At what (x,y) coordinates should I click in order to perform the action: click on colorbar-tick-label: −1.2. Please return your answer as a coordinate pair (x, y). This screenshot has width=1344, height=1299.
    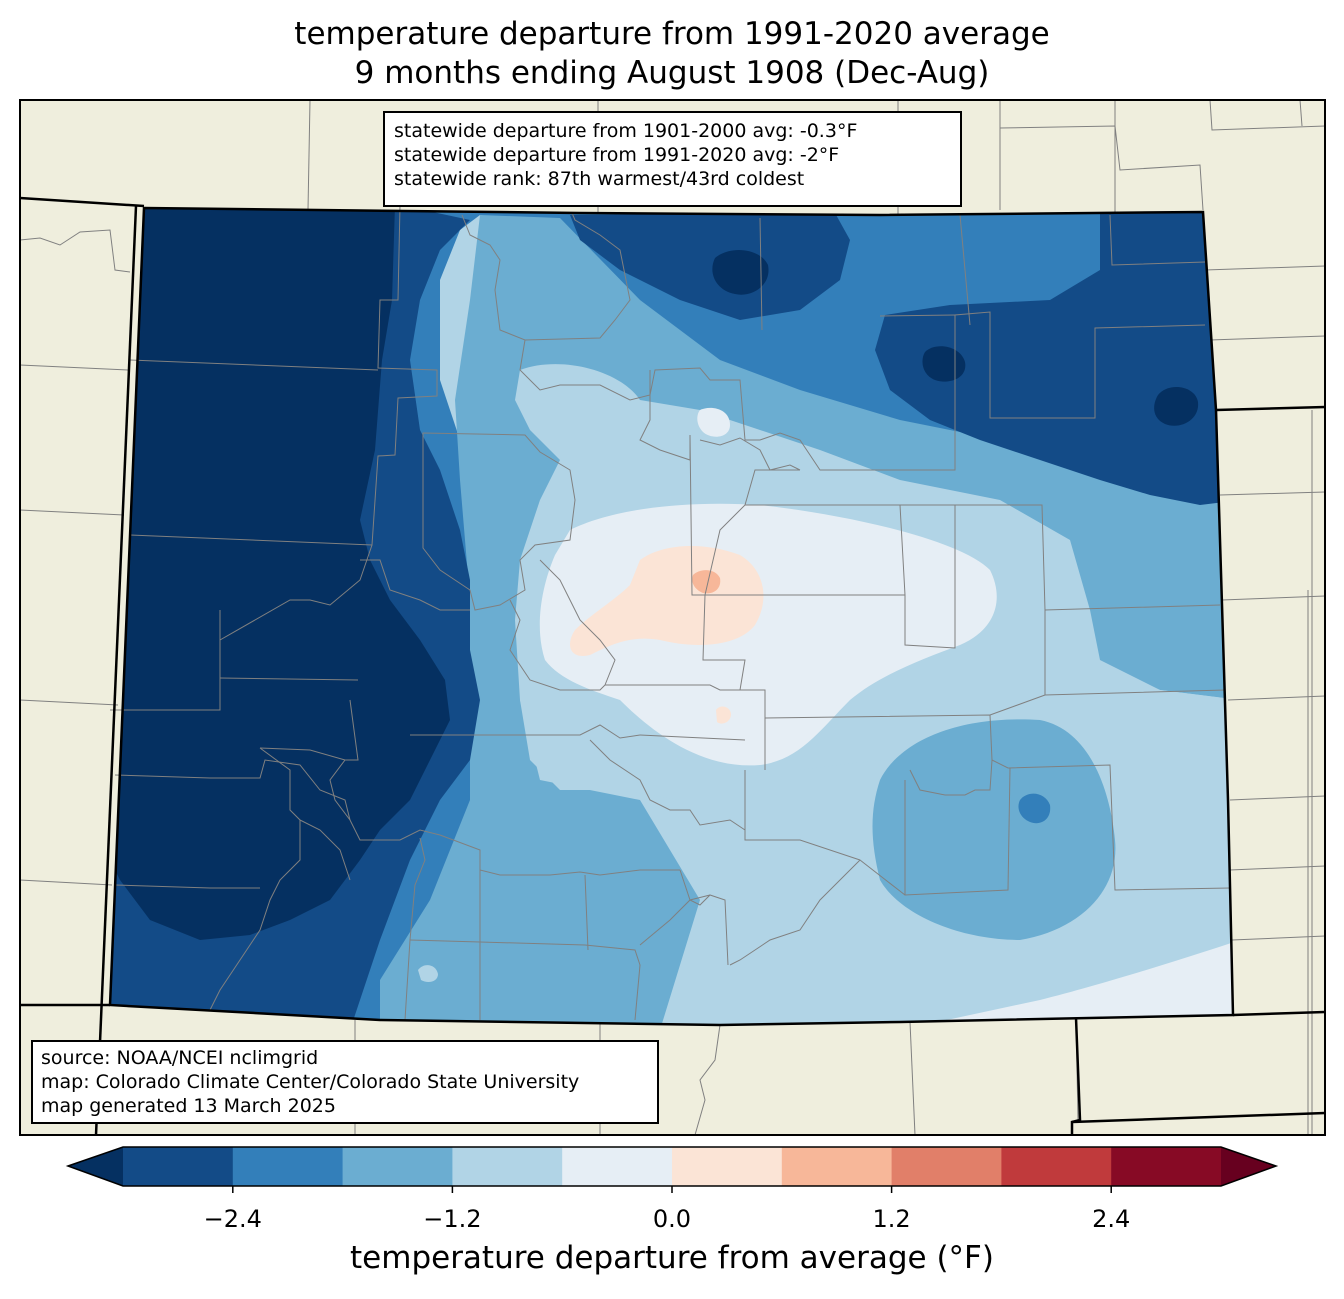
    Looking at the image, I should click on (452, 1219).